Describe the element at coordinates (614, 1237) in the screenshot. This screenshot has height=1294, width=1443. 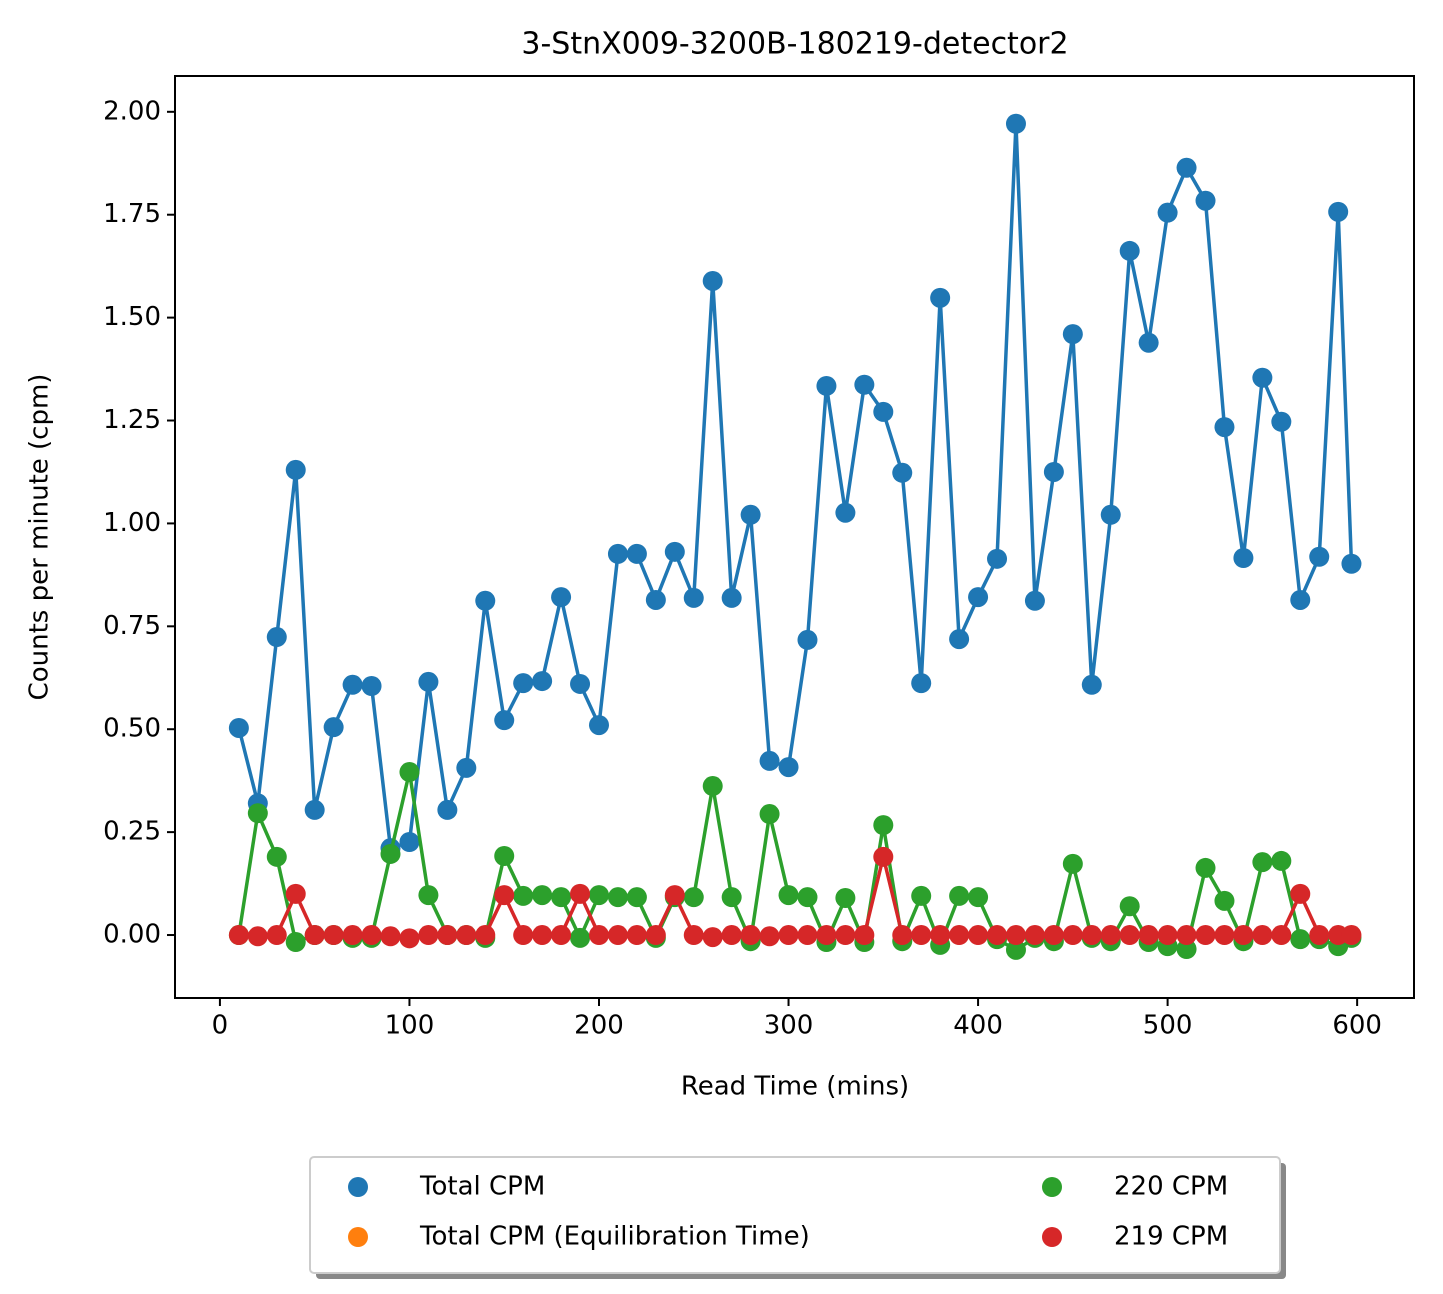
I see `legend-label: Total CPM (Equilibration Time)` at that location.